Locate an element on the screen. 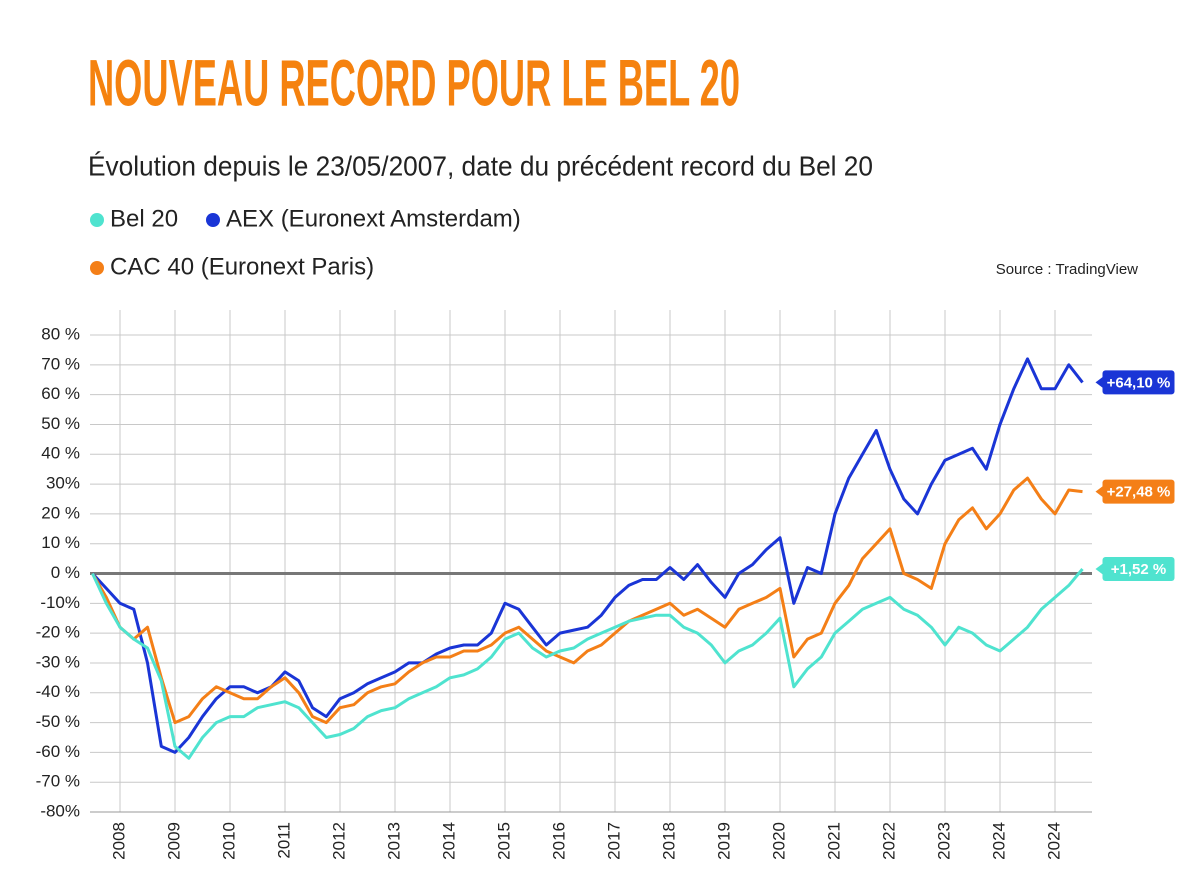 This screenshot has height=878, width=1181. legend-label: Bel 20 is located at coordinates (144, 218).